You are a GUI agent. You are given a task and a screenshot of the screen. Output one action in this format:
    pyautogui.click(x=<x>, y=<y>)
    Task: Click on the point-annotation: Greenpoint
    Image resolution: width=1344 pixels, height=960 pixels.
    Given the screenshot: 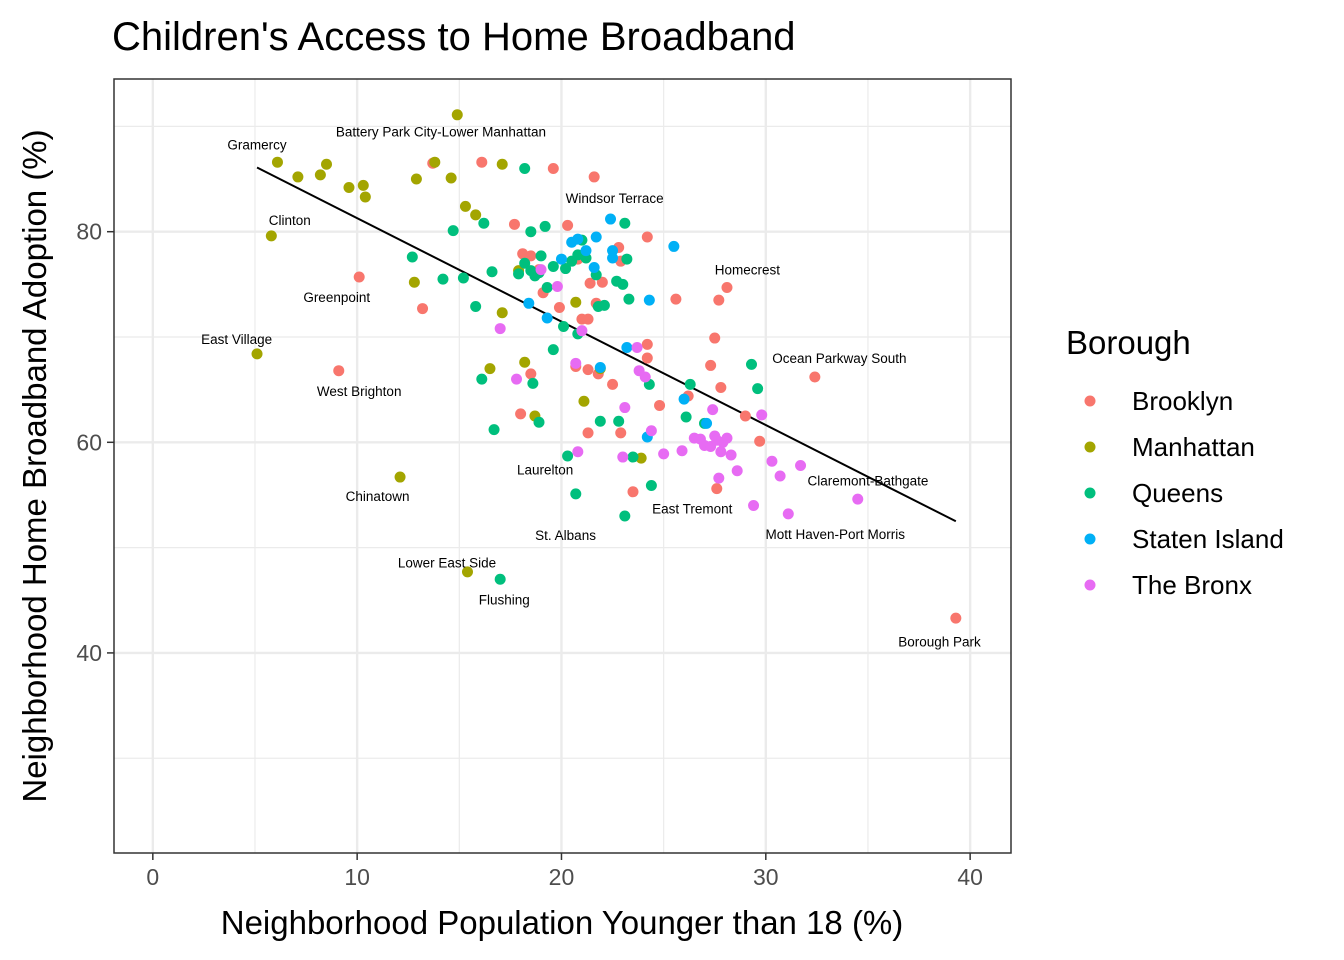 What is the action you would take?
    pyautogui.click(x=336, y=297)
    